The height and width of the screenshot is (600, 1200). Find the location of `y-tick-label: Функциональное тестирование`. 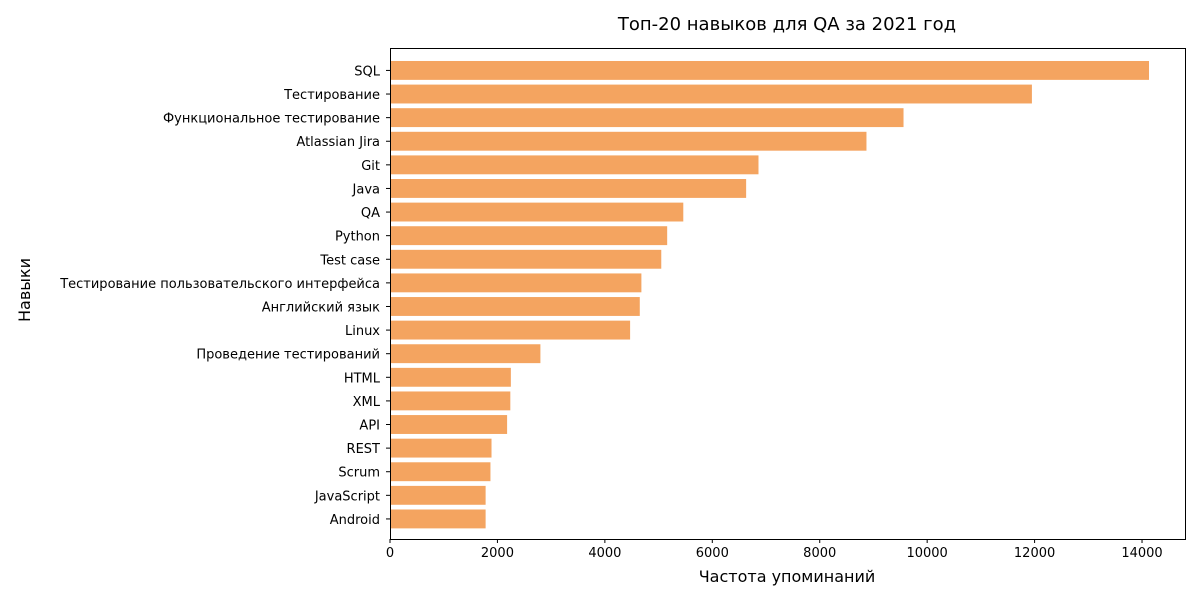

y-tick-label: Функциональное тестирование is located at coordinates (271, 119).